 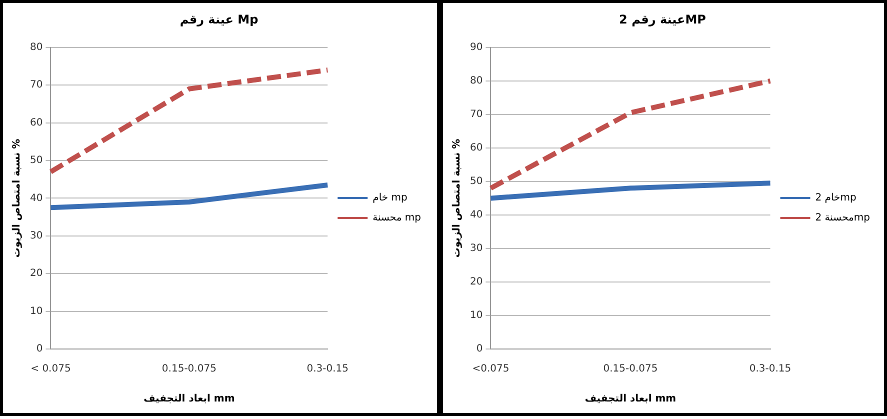 What do you see at coordinates (842, 218) in the screenshot?
I see `legend-label: محسنة 2mp` at bounding box center [842, 218].